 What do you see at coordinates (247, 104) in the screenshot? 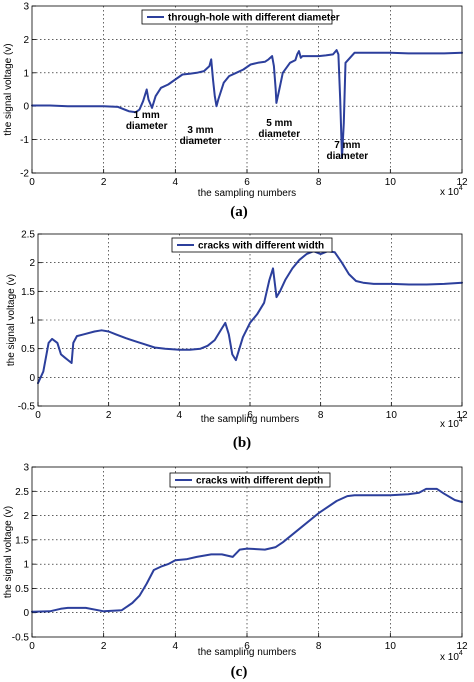
I see `series-line` at bounding box center [247, 104].